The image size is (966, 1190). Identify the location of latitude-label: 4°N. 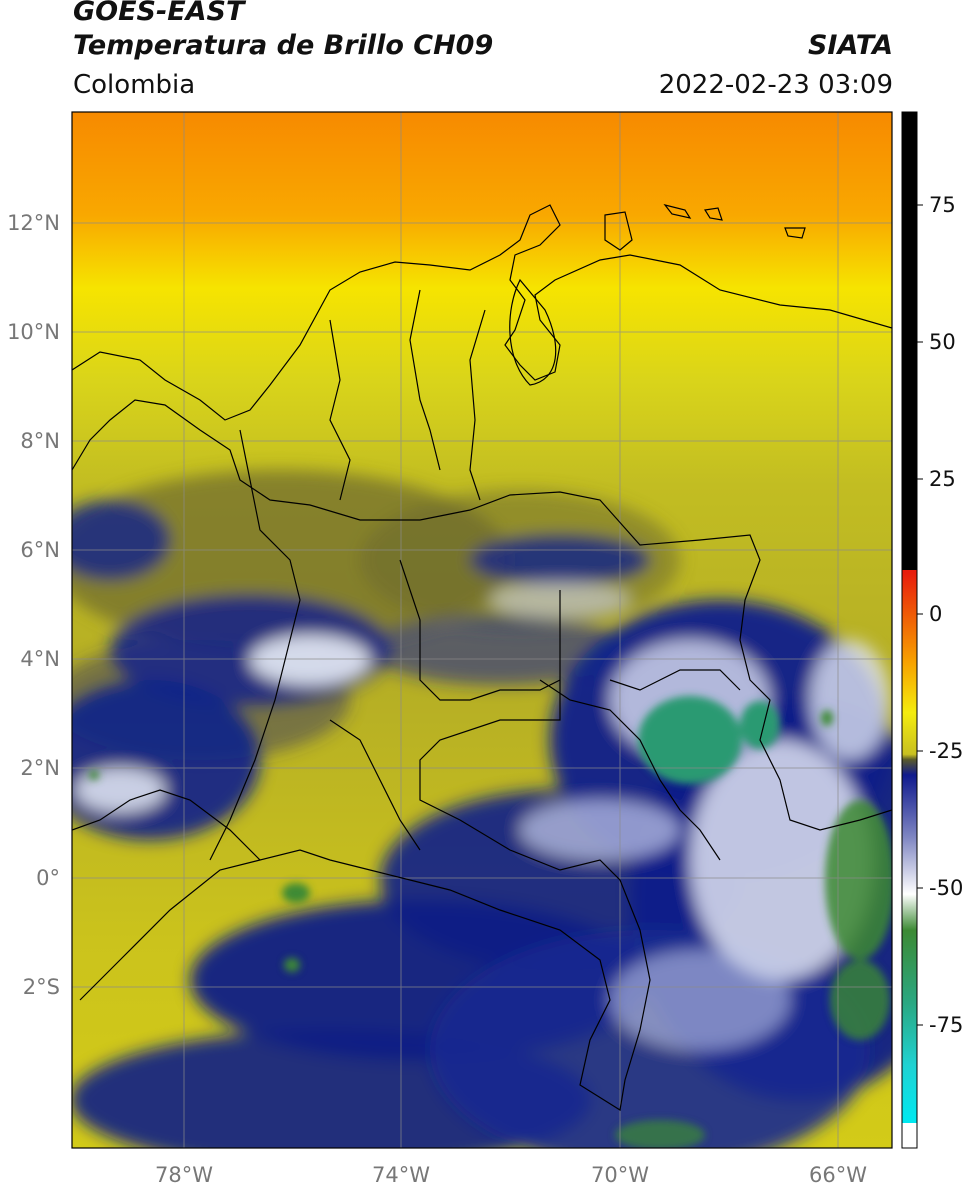
(40, 659).